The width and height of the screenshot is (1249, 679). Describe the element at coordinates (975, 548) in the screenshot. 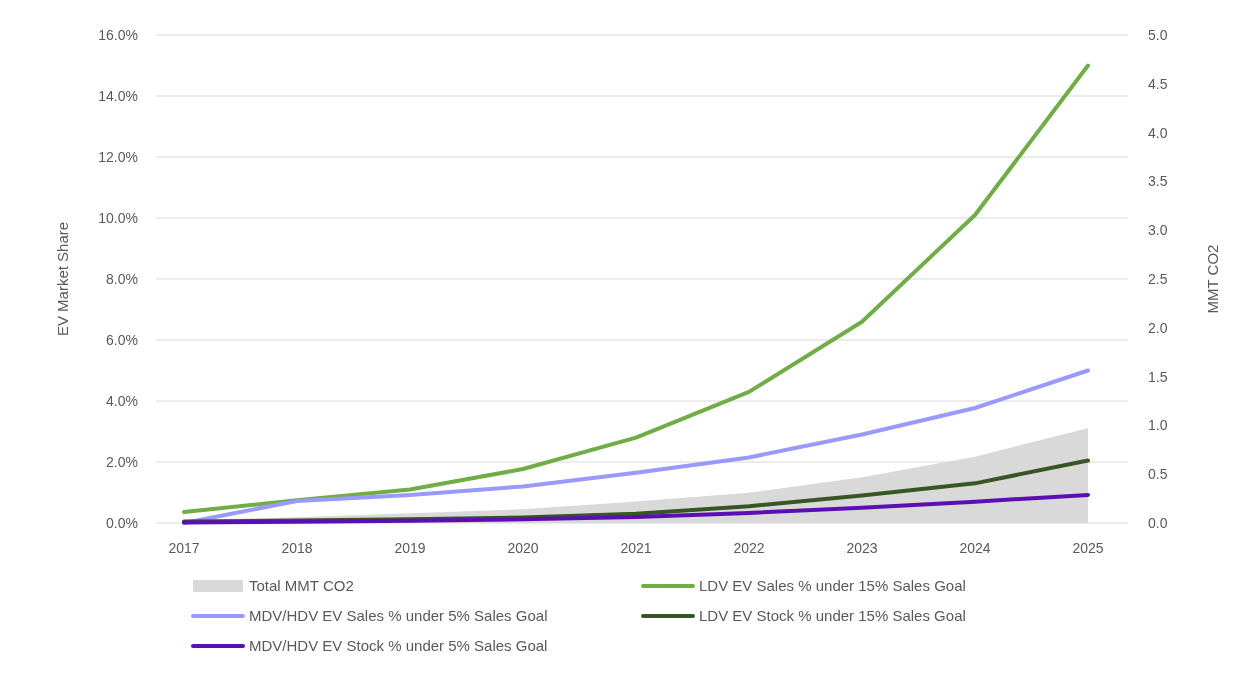

I see `x-tick-label: 2024` at that location.